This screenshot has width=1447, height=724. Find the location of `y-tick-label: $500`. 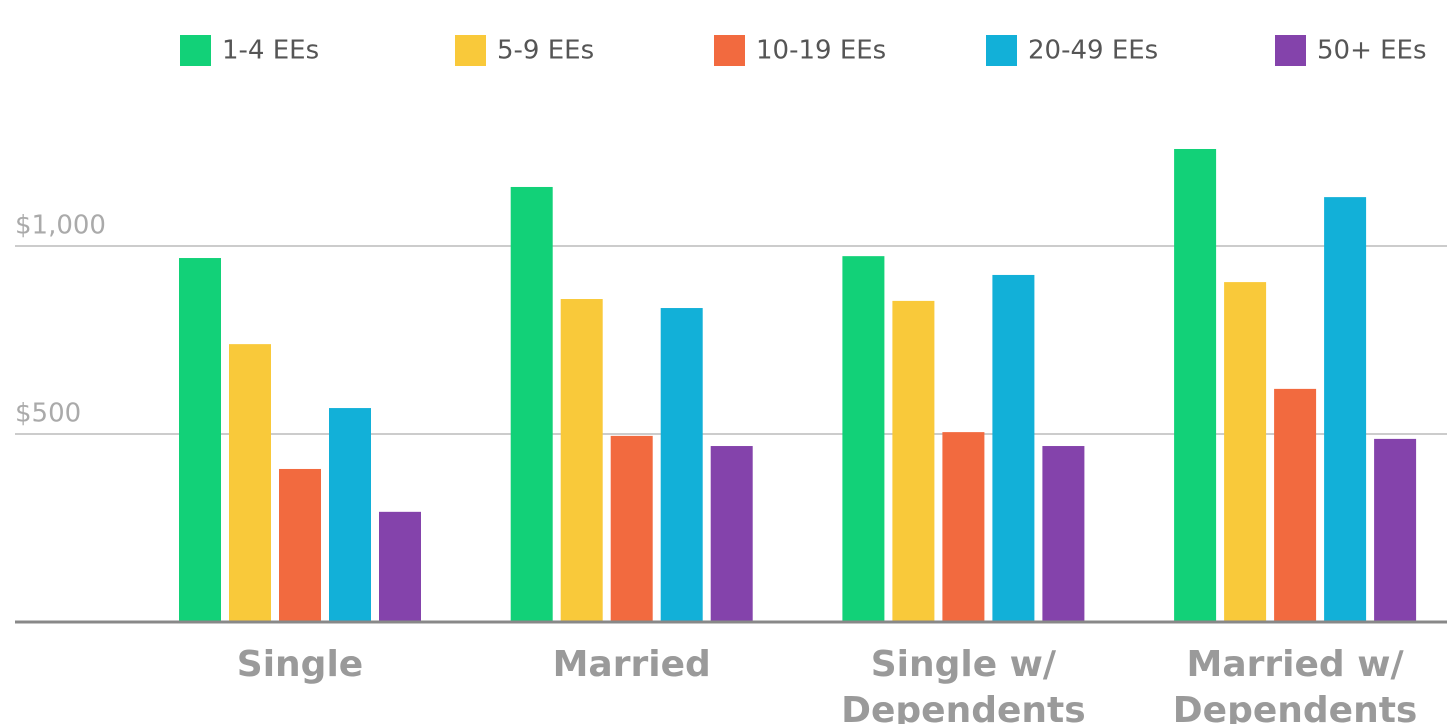

y-tick-label: $500 is located at coordinates (48, 414).